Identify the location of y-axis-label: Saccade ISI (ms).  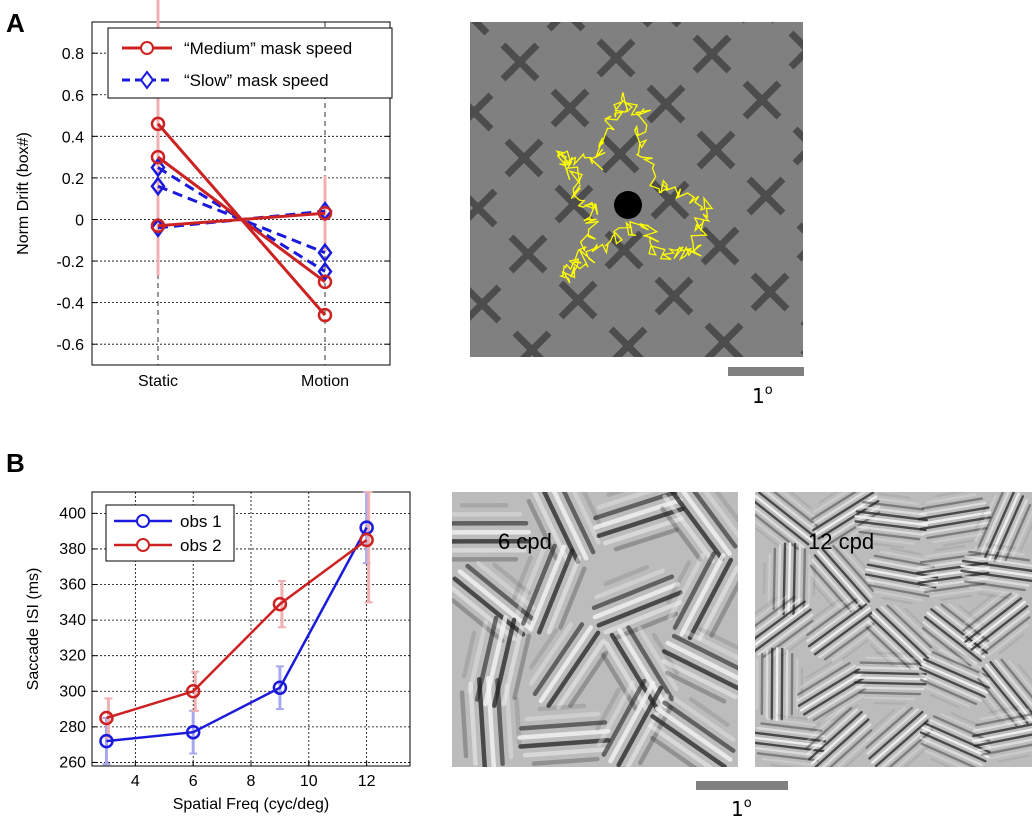
(33, 629).